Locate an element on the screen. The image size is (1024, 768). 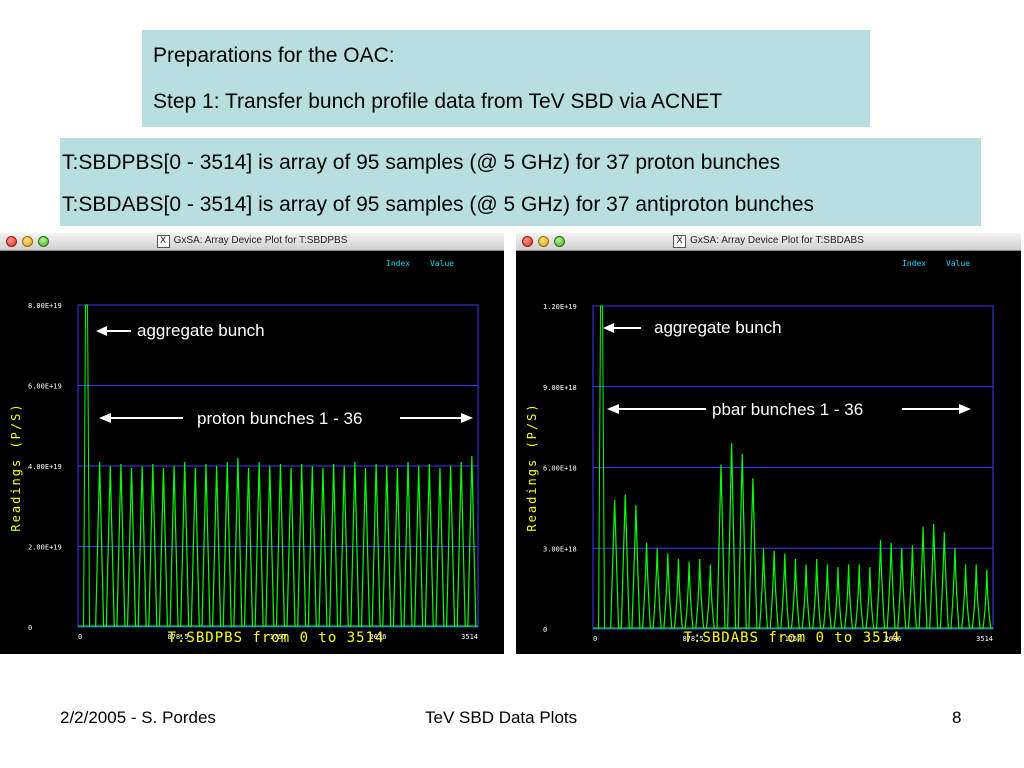
x-tick-label: 0 is located at coordinates (80, 637).